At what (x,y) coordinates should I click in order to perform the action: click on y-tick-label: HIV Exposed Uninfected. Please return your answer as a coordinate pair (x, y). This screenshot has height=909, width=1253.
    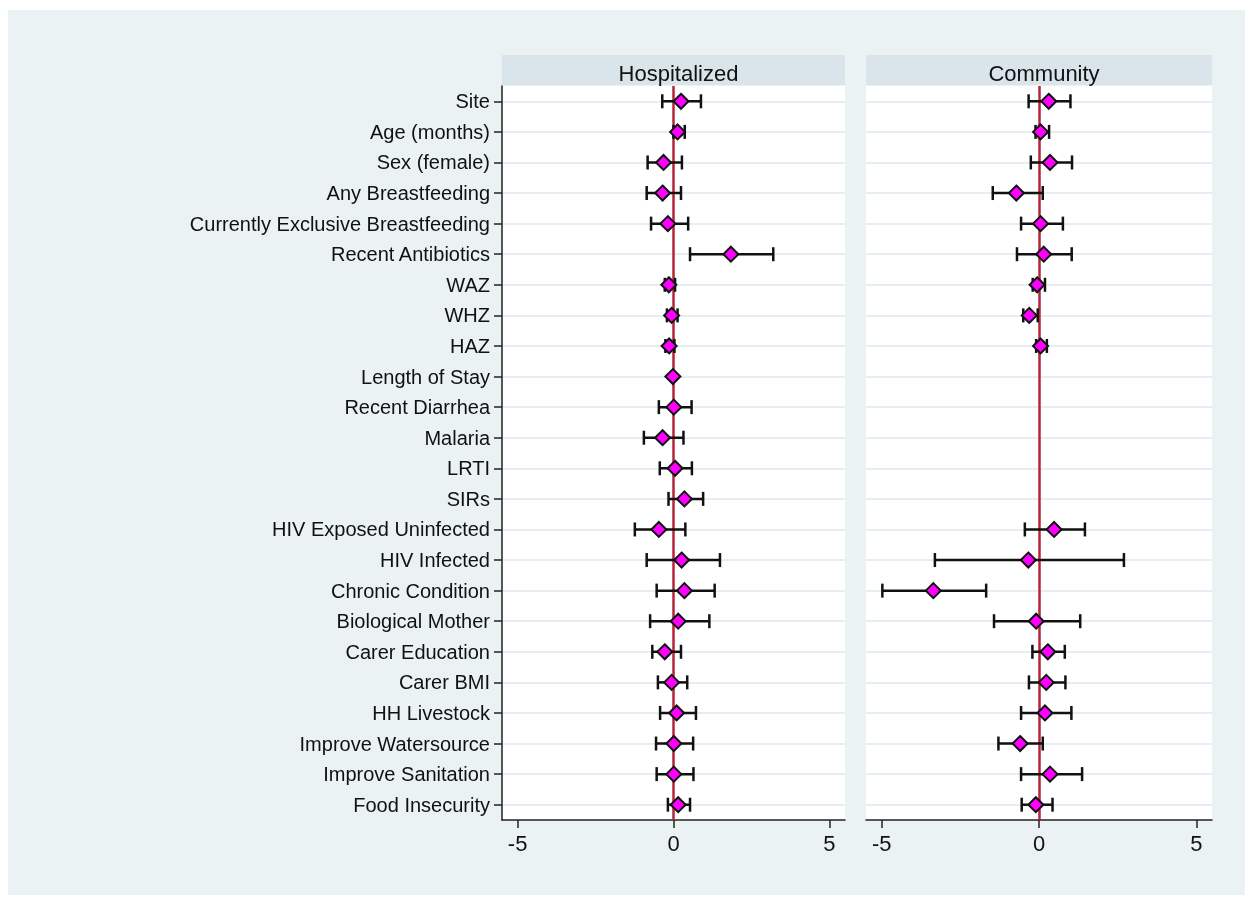
    Looking at the image, I should click on (381, 529).